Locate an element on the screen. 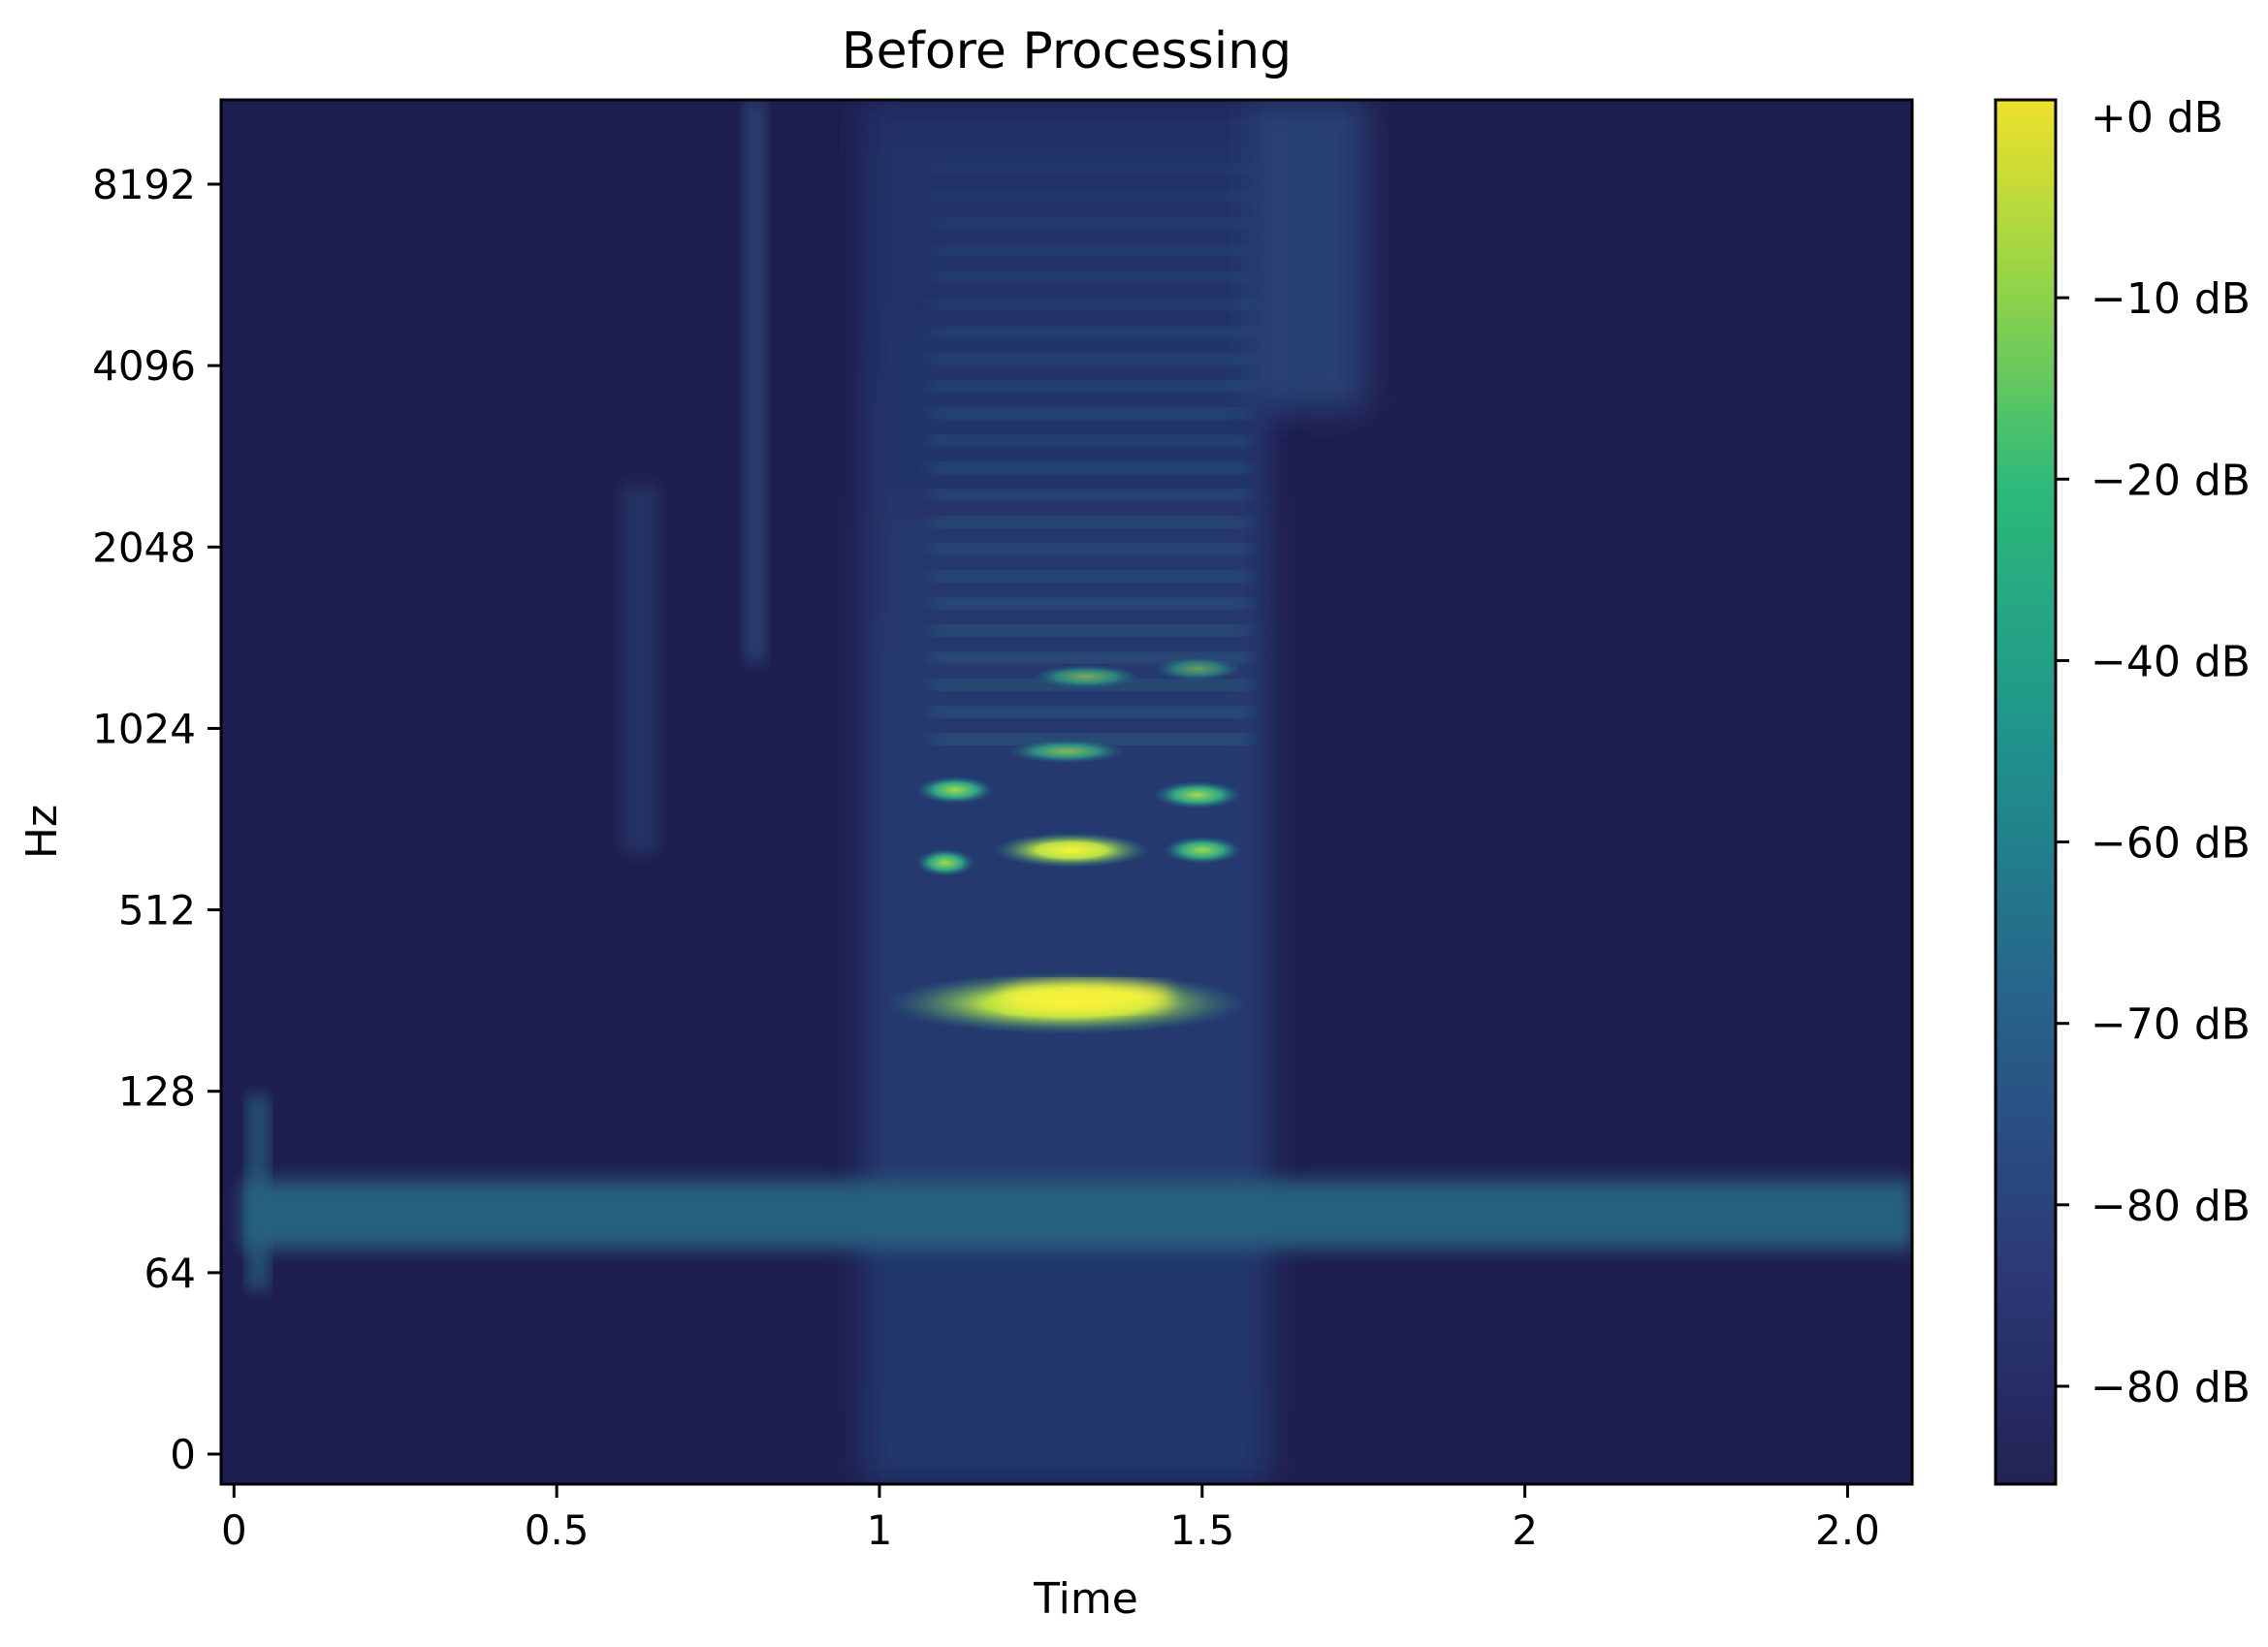 Image resolution: width=2268 pixels, height=1647 pixels. hum-onset is located at coordinates (258, 1192).